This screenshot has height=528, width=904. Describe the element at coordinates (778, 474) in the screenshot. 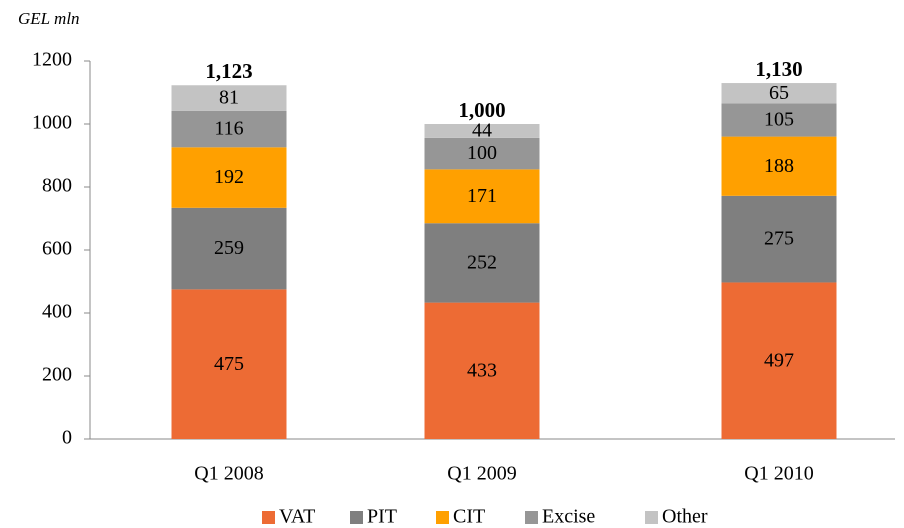

I see `x-tick-label: Q1 2010` at that location.